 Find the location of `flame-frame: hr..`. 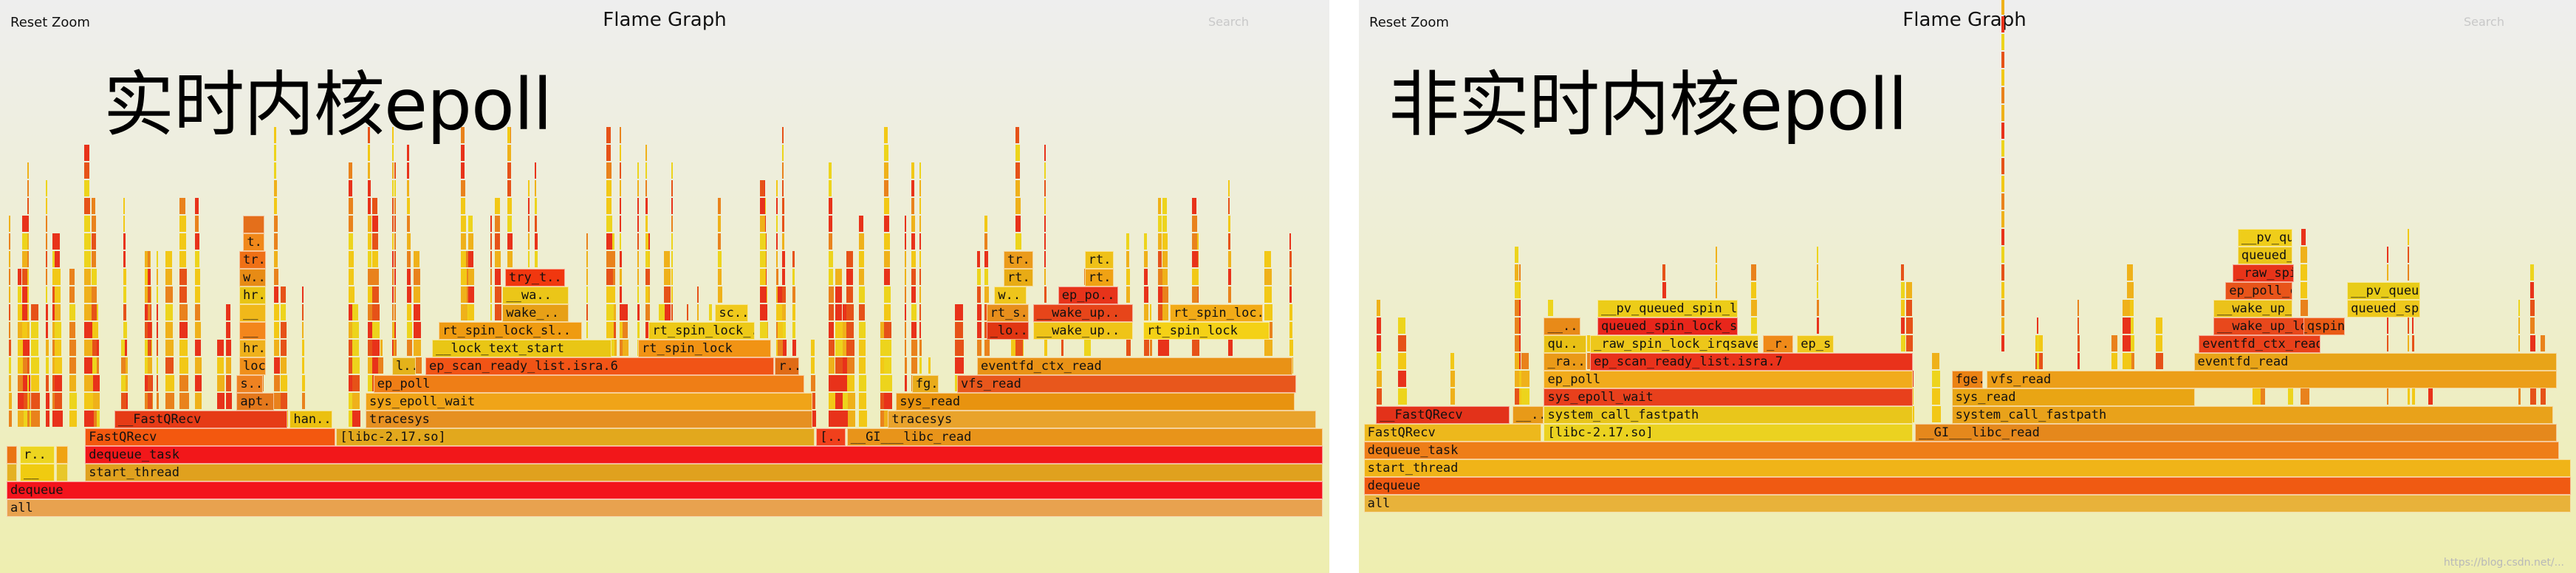

flame-frame: hr.. is located at coordinates (252, 295).